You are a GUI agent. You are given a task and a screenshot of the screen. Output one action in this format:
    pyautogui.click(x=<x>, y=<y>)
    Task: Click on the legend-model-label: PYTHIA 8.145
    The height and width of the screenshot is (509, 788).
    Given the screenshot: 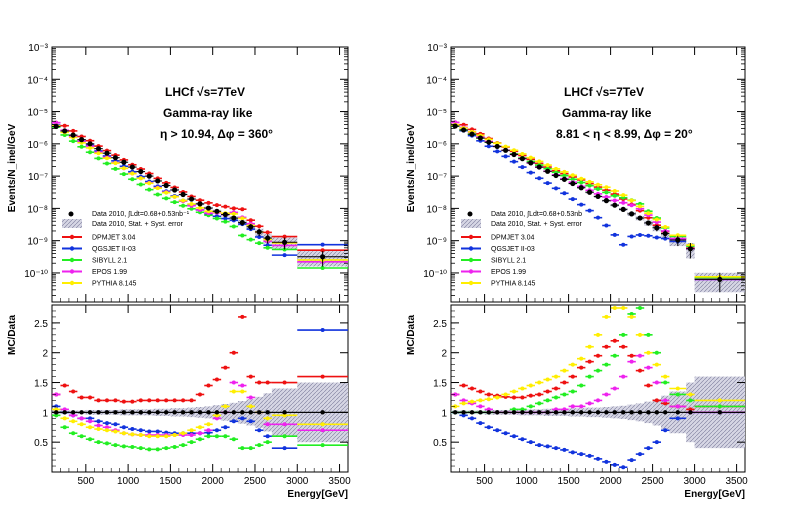 What is the action you would take?
    pyautogui.click(x=114, y=284)
    